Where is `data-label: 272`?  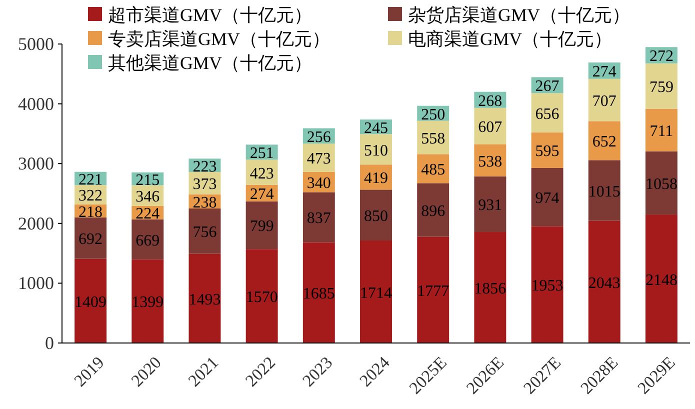
data-label: 272 is located at coordinates (661, 57).